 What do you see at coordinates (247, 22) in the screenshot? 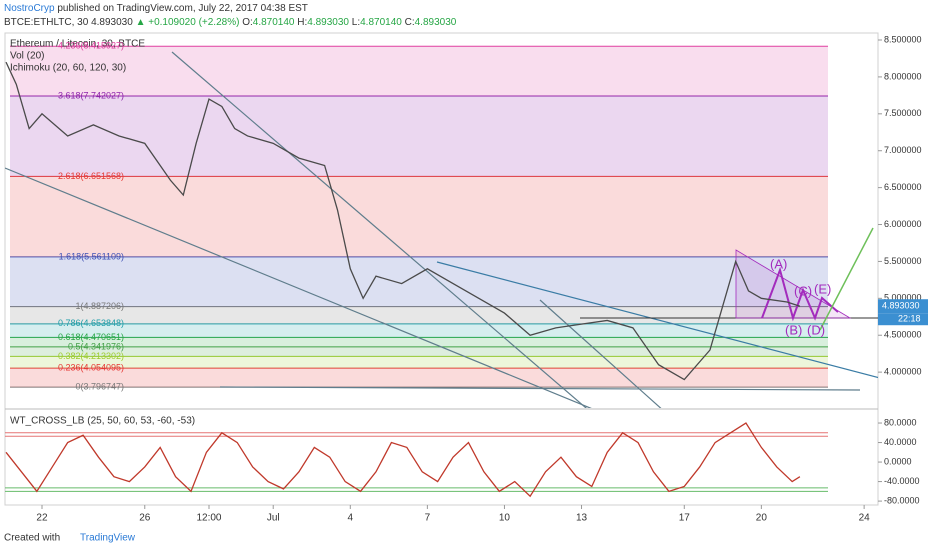
I see `ohlc-label: O:` at bounding box center [247, 22].